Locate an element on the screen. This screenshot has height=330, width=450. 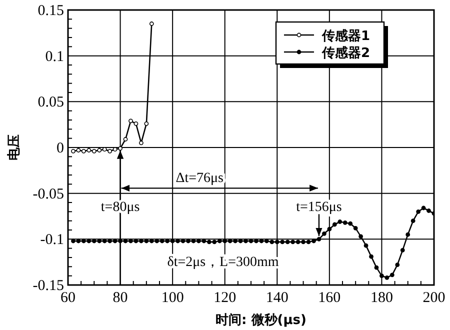
y-tick-label: 0.15 is located at coordinates (51, 11).